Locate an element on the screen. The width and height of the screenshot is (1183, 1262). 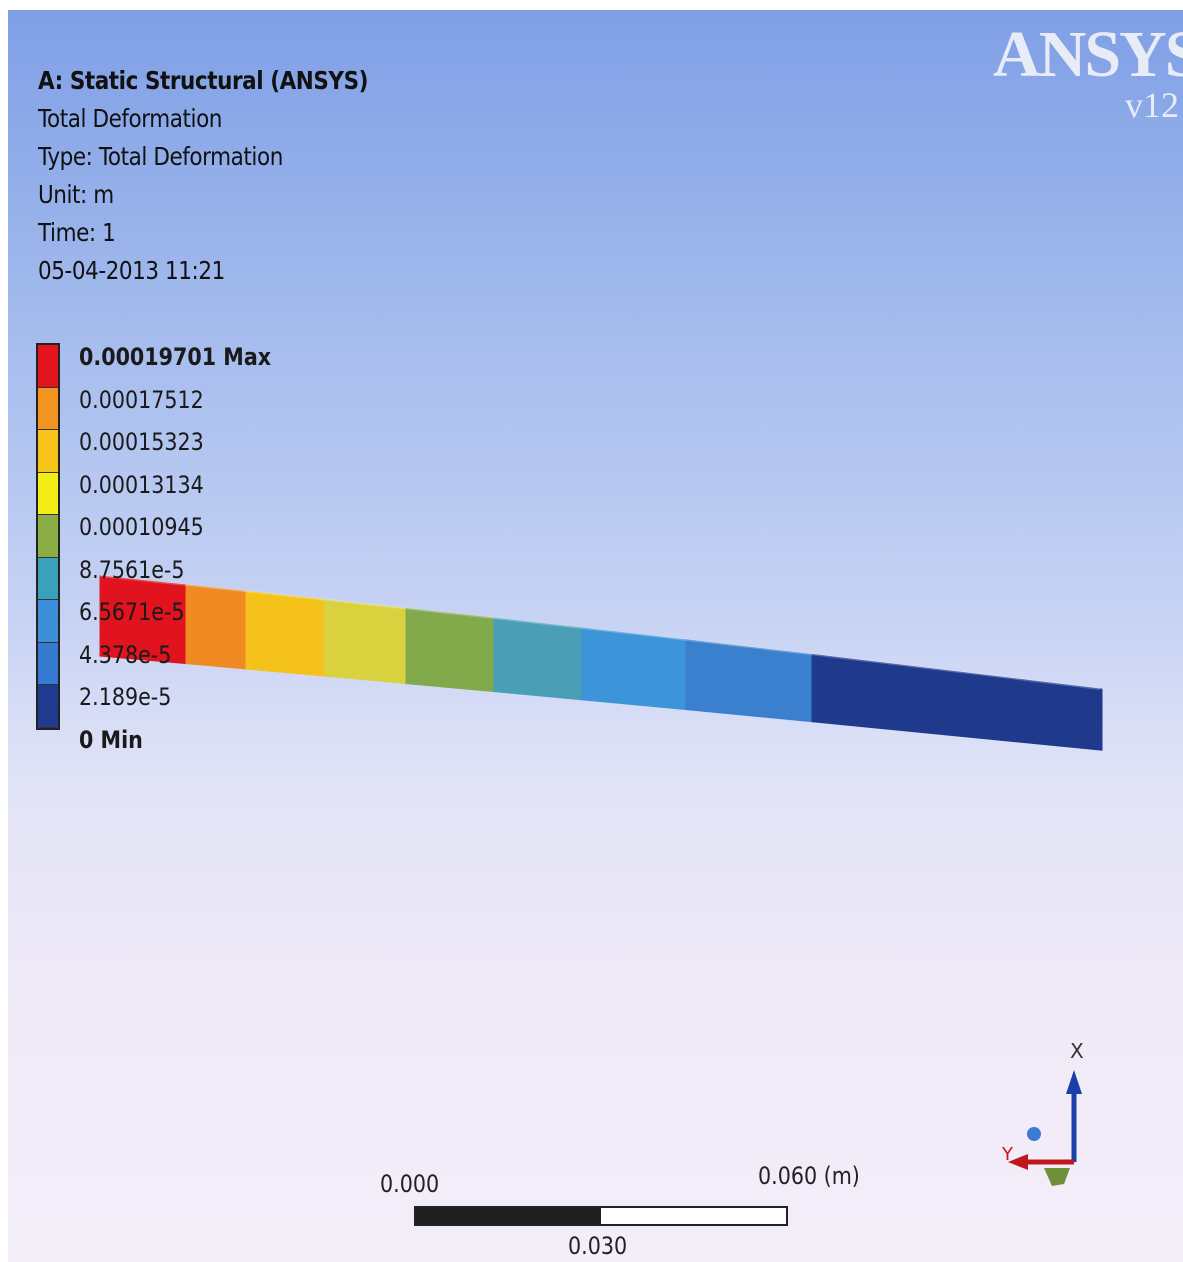
logo-version: v12 is located at coordinates (1152, 105).